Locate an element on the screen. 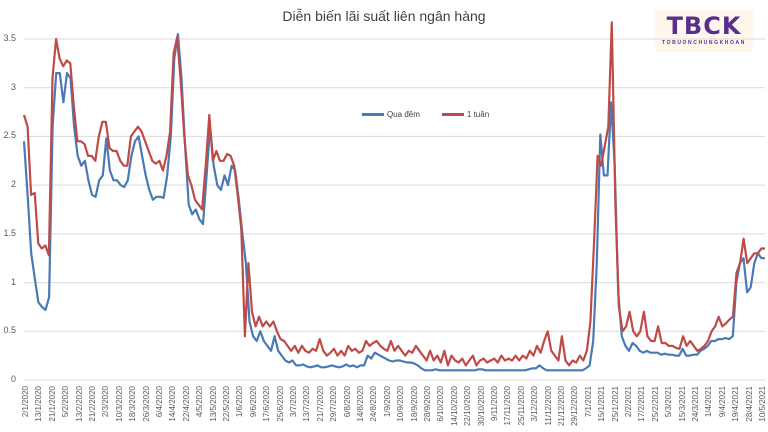  x-tick-label: 17/6/2020 is located at coordinates (267, 404).